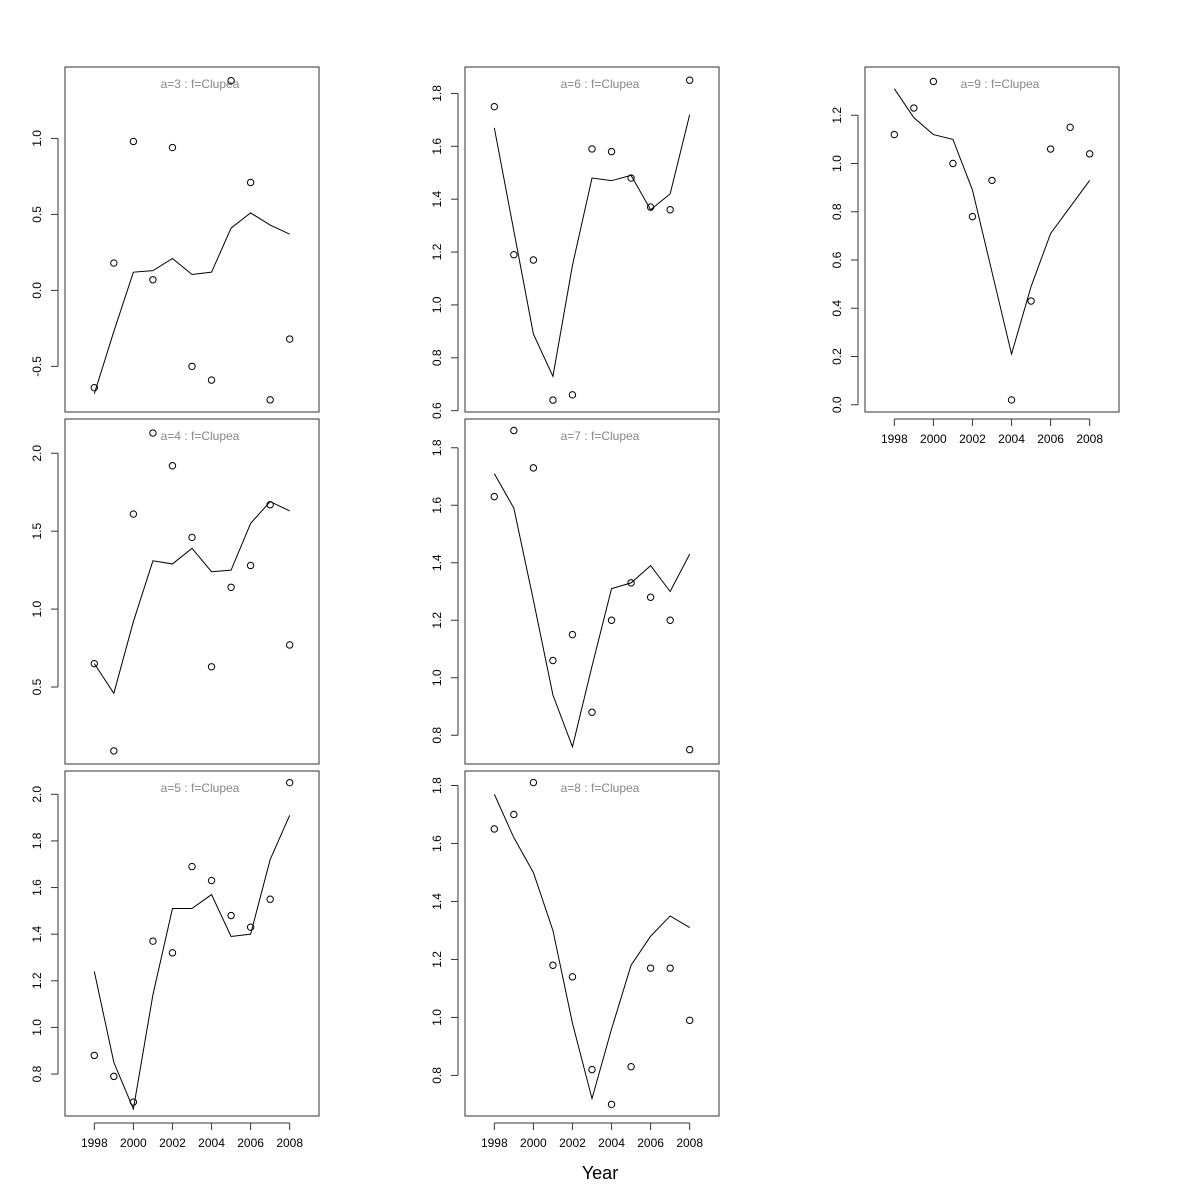 This screenshot has height=1200, width=1200. What do you see at coordinates (1000, 84) in the screenshot?
I see `panel-title: a=9 : f=Clupea` at bounding box center [1000, 84].